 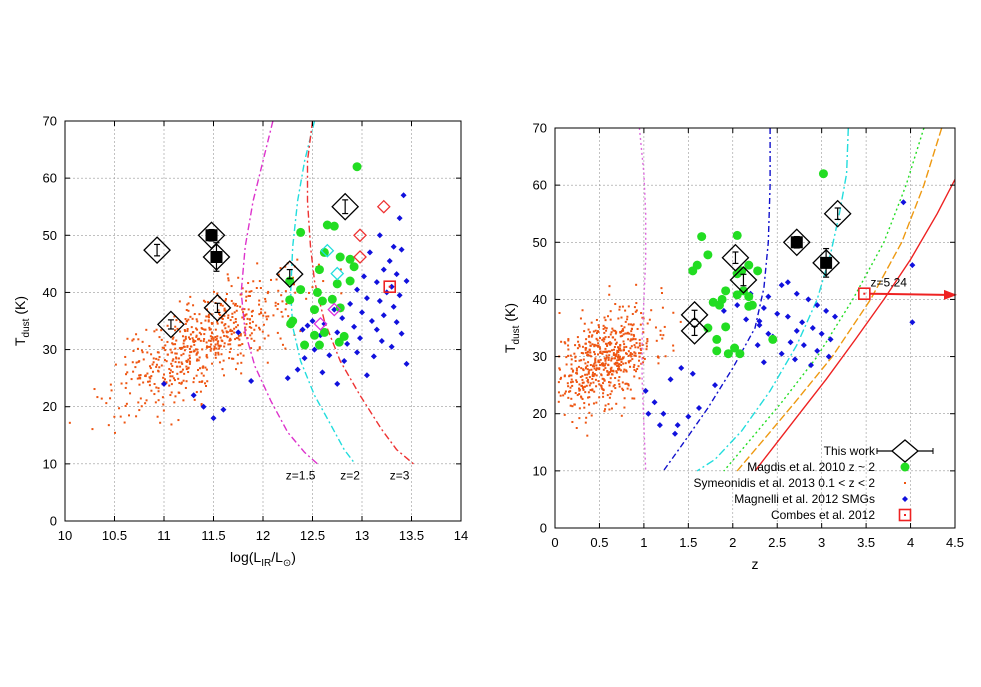 What do you see at coordinates (905, 467) in the screenshot?
I see `legend-magdis-marker` at bounding box center [905, 467].